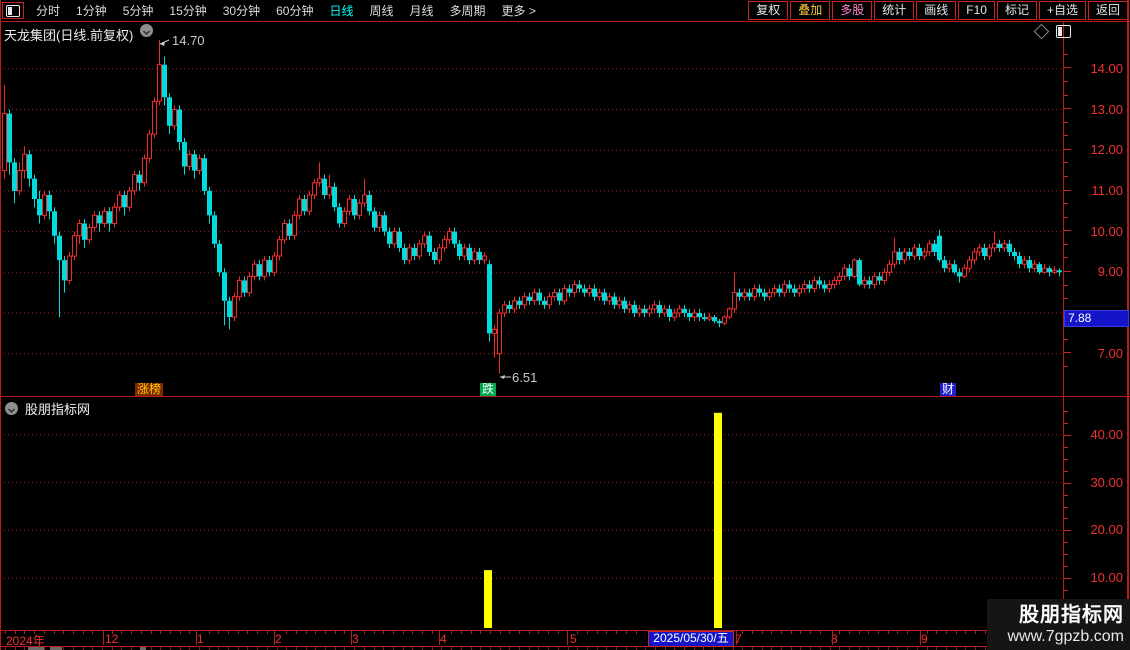 This screenshot has width=1130, height=650. What do you see at coordinates (188, 11) in the screenshot?
I see `period-tab-15分钟: 15分钟` at bounding box center [188, 11].